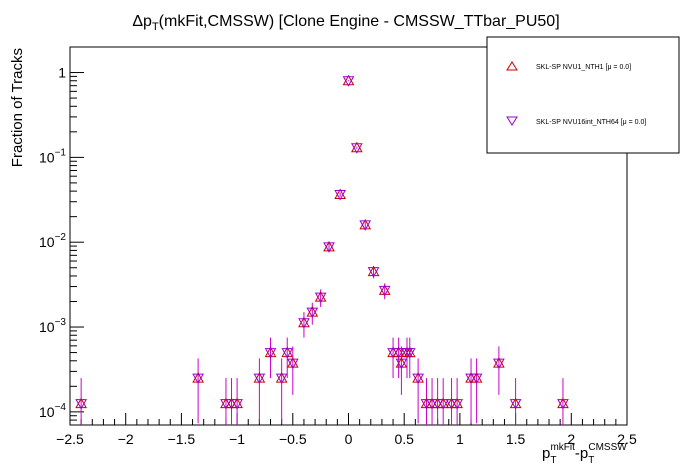 The height and width of the screenshot is (472, 696). I want to click on legend-label-1: SKL-SP NVU1_NTH1 [μ = 0.0], so click(583, 67).